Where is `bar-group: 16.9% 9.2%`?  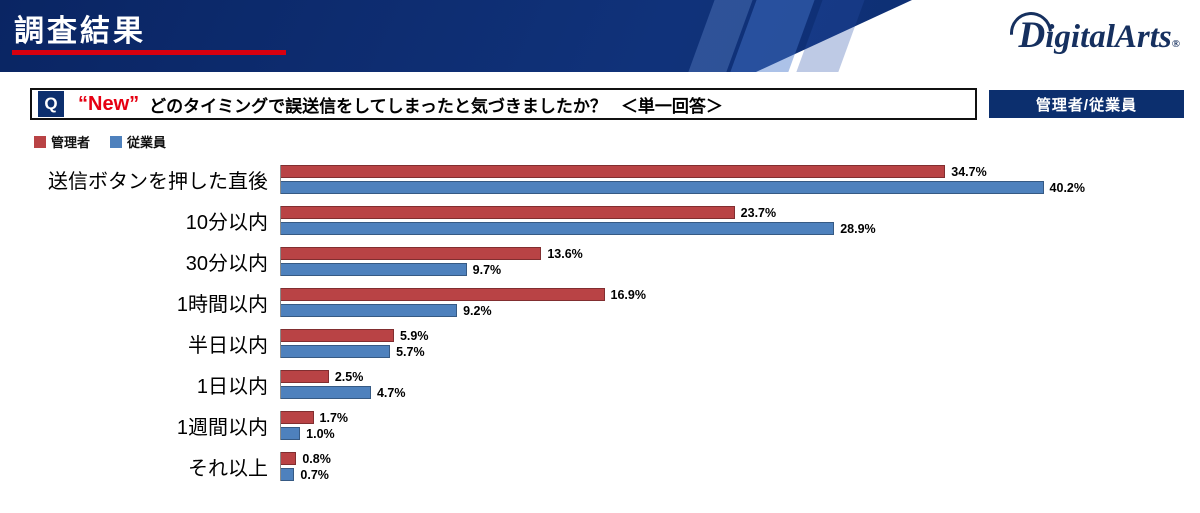 bar-group: 16.9% 9.2% is located at coordinates (682, 302).